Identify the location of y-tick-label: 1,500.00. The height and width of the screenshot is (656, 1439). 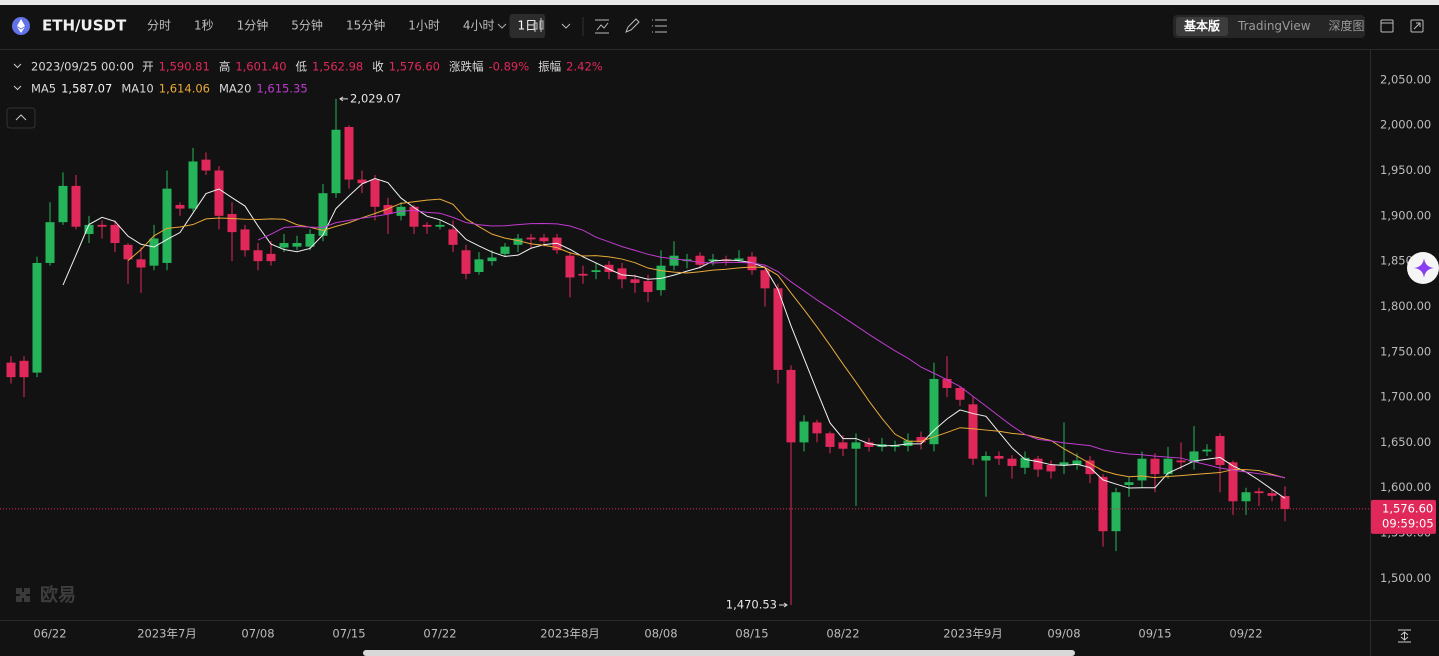
(1405, 578).